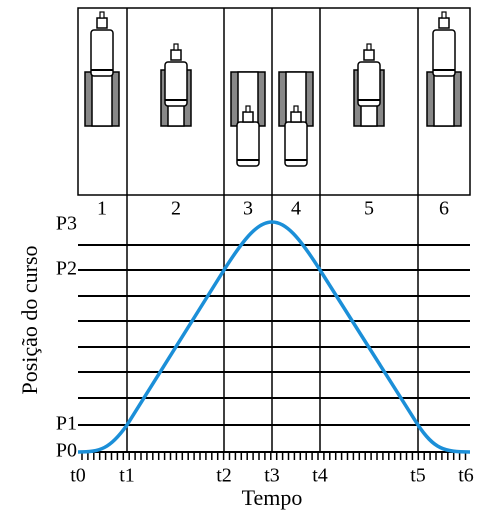 This screenshot has width=483, height=516. Describe the element at coordinates (127, 476) in the screenshot. I see `time-label: t1` at that location.